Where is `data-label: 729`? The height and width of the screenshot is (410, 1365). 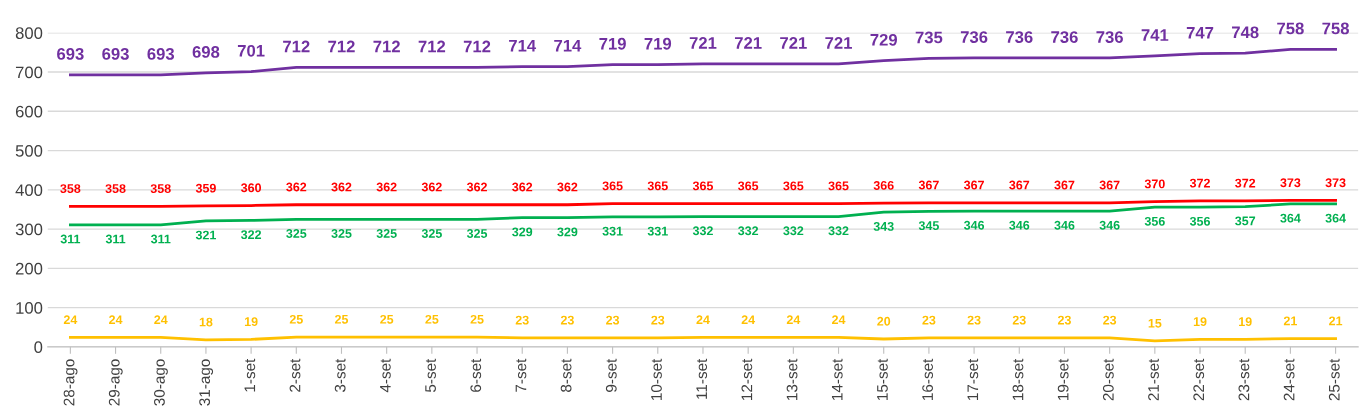
data-label: 729 is located at coordinates (884, 39).